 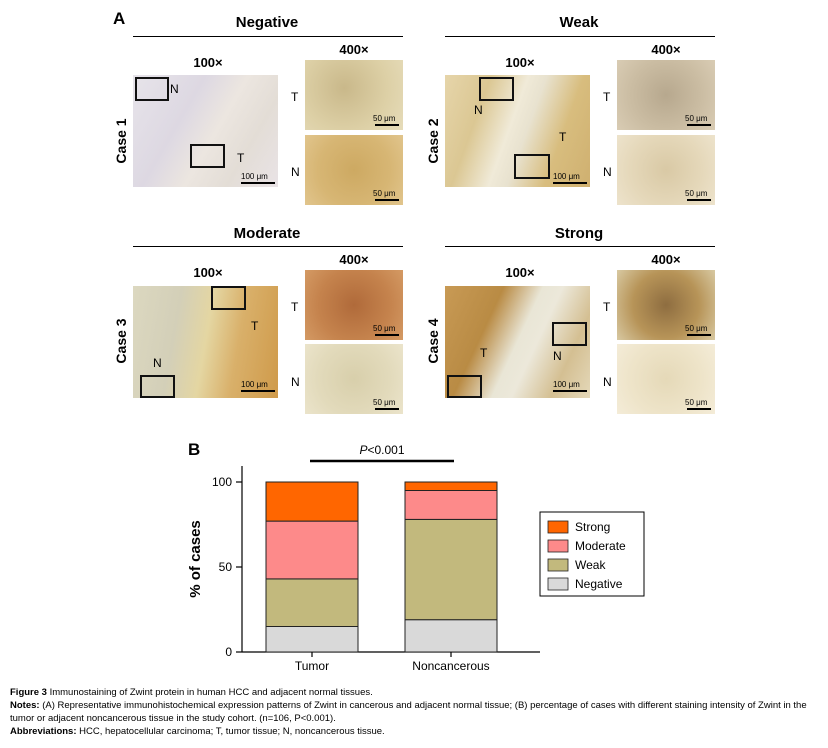 What do you see at coordinates (381, 450) in the screenshot?
I see `significance-label: P<0.001` at bounding box center [381, 450].